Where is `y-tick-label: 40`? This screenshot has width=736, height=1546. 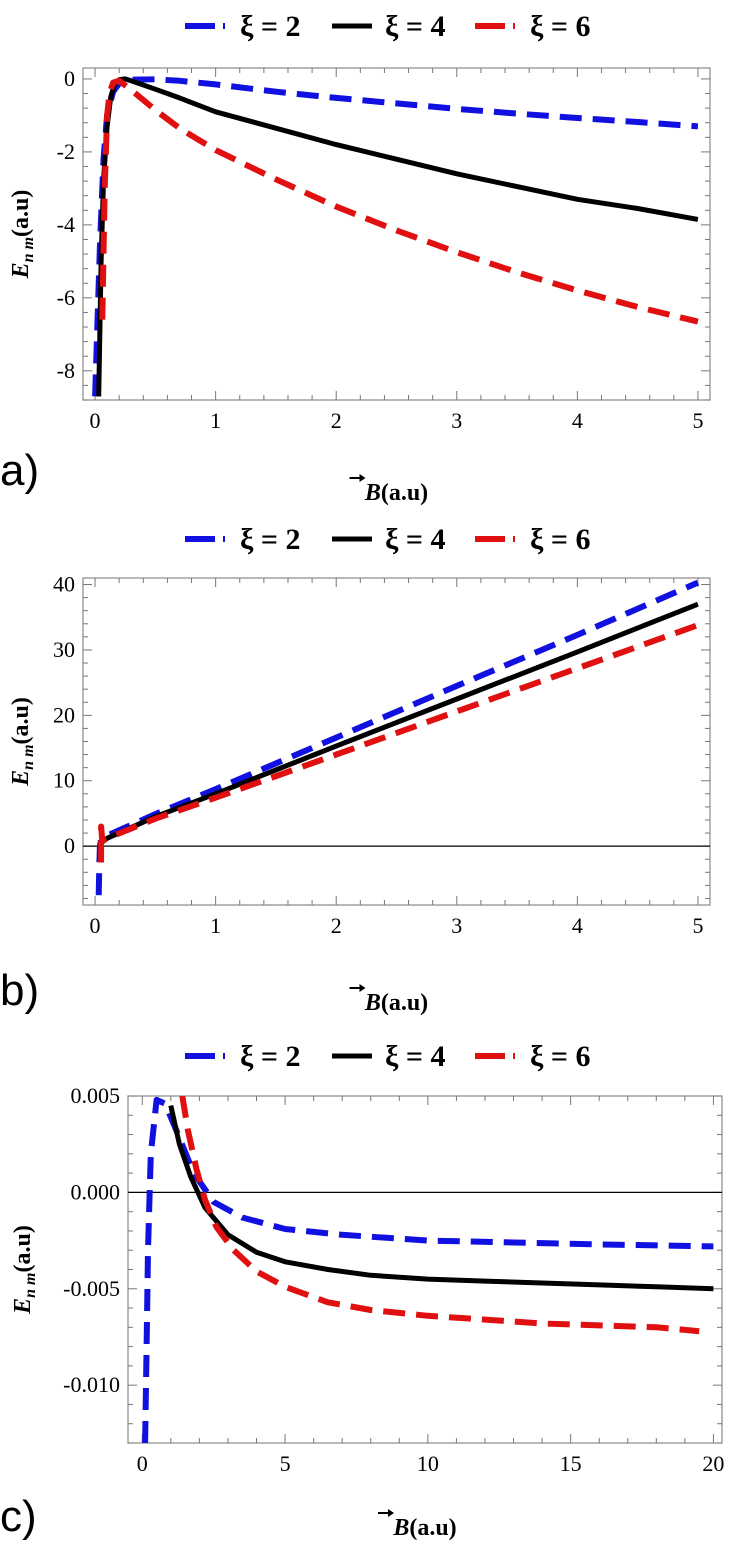 y-tick-label: 40 is located at coordinates (64, 584).